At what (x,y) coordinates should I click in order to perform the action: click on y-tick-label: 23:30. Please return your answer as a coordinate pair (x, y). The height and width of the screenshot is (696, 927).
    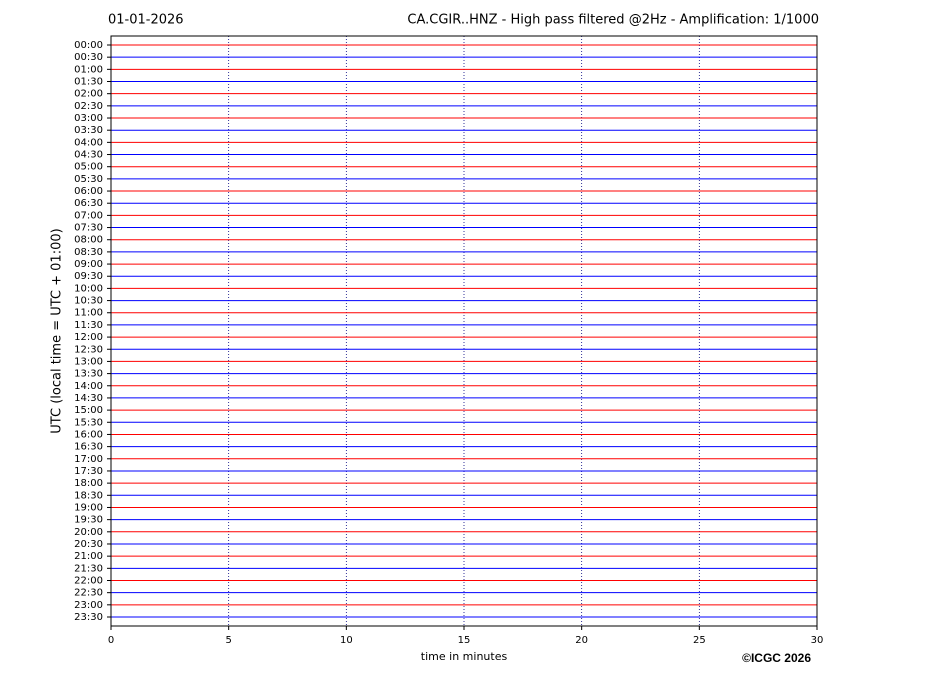
    Looking at the image, I should click on (88, 617).